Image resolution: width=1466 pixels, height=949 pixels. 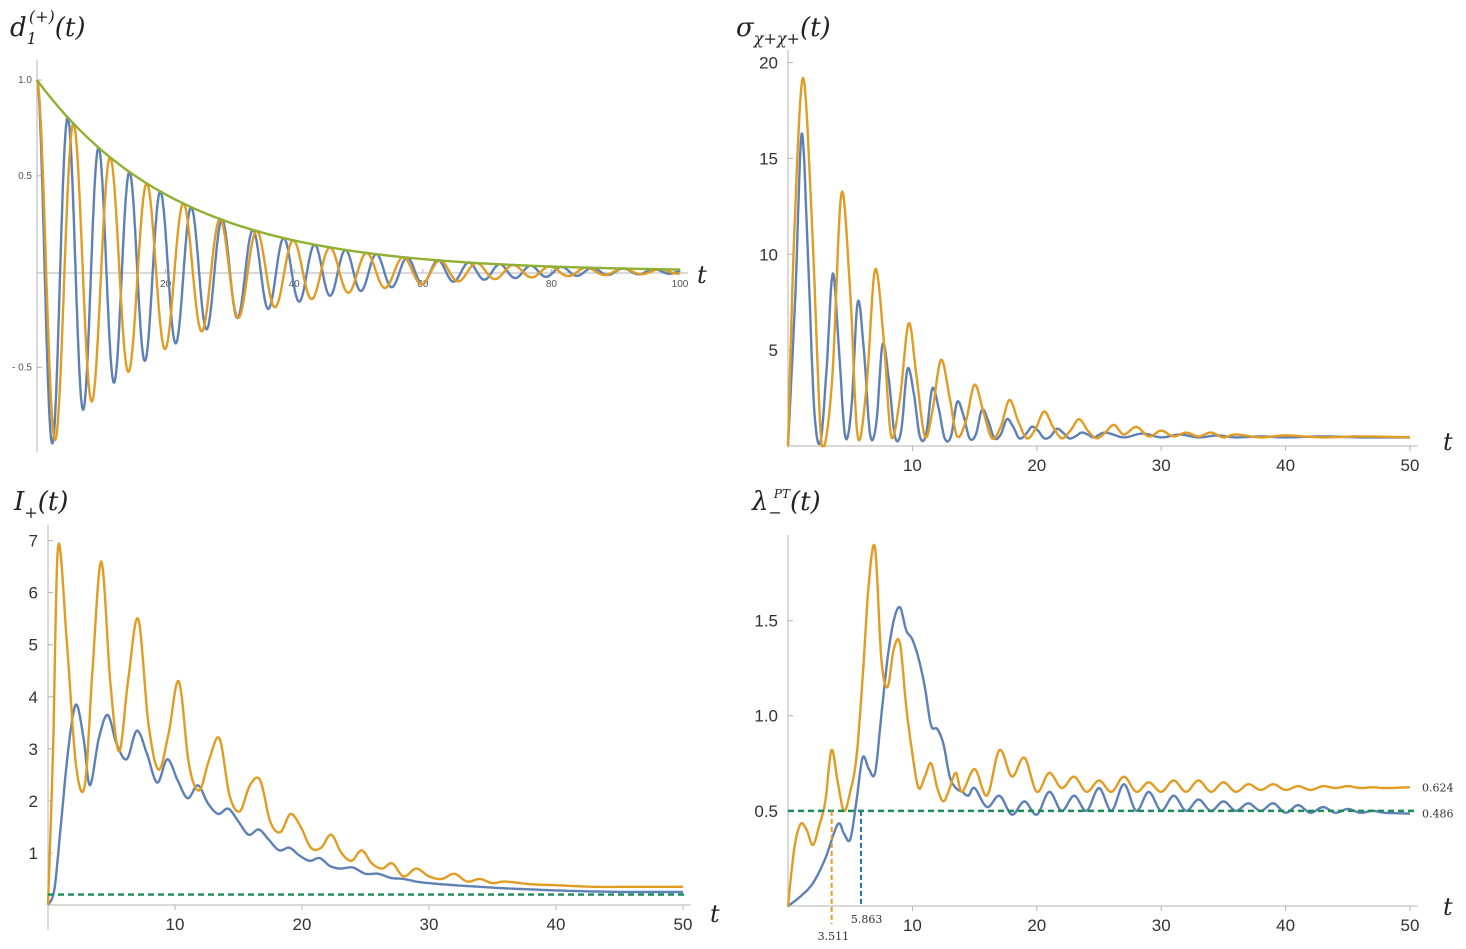 I want to click on y-tick-label: 10, so click(x=768, y=254).